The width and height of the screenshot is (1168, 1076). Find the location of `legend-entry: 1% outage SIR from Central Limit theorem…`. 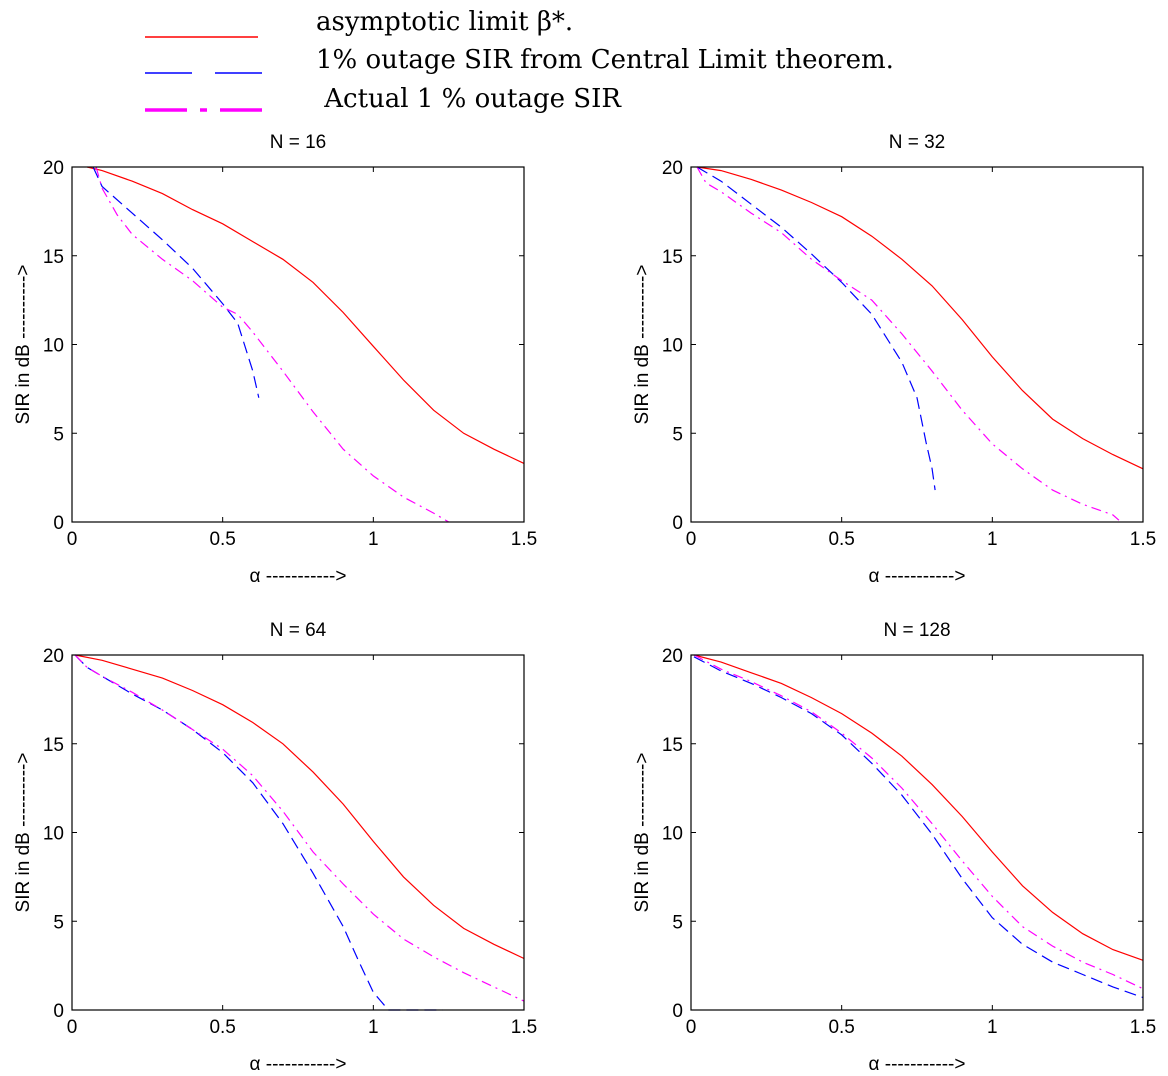

legend-entry: 1% outage SIR from Central Limit theorem… is located at coordinates (519, 60).